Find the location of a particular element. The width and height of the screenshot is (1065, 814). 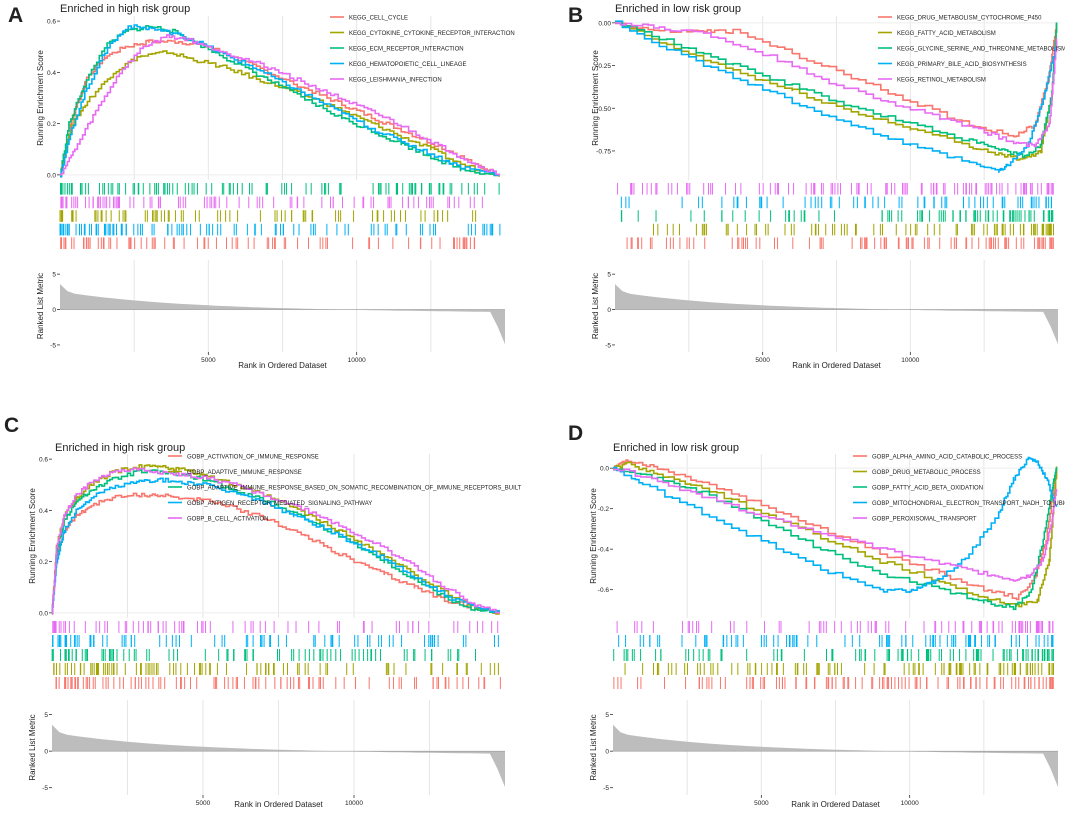

es-line-kegg-primary-bile-acid-biosynthesis is located at coordinates (836, 96).